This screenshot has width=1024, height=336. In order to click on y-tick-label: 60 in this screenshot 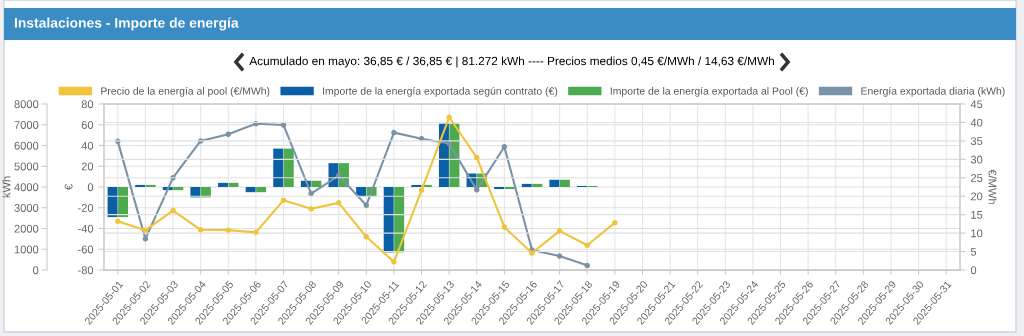, I will do `click(87, 125)`.